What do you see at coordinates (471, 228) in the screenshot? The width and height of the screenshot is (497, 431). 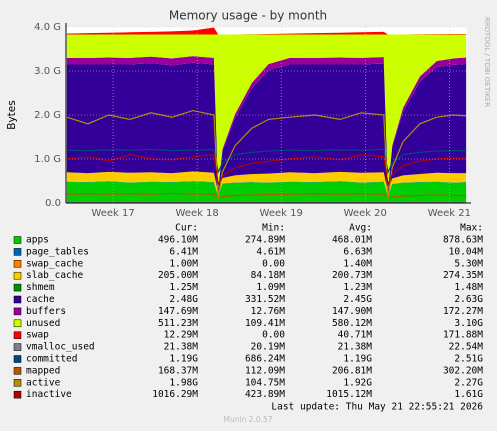 I see `stats-header: Max:` at bounding box center [471, 228].